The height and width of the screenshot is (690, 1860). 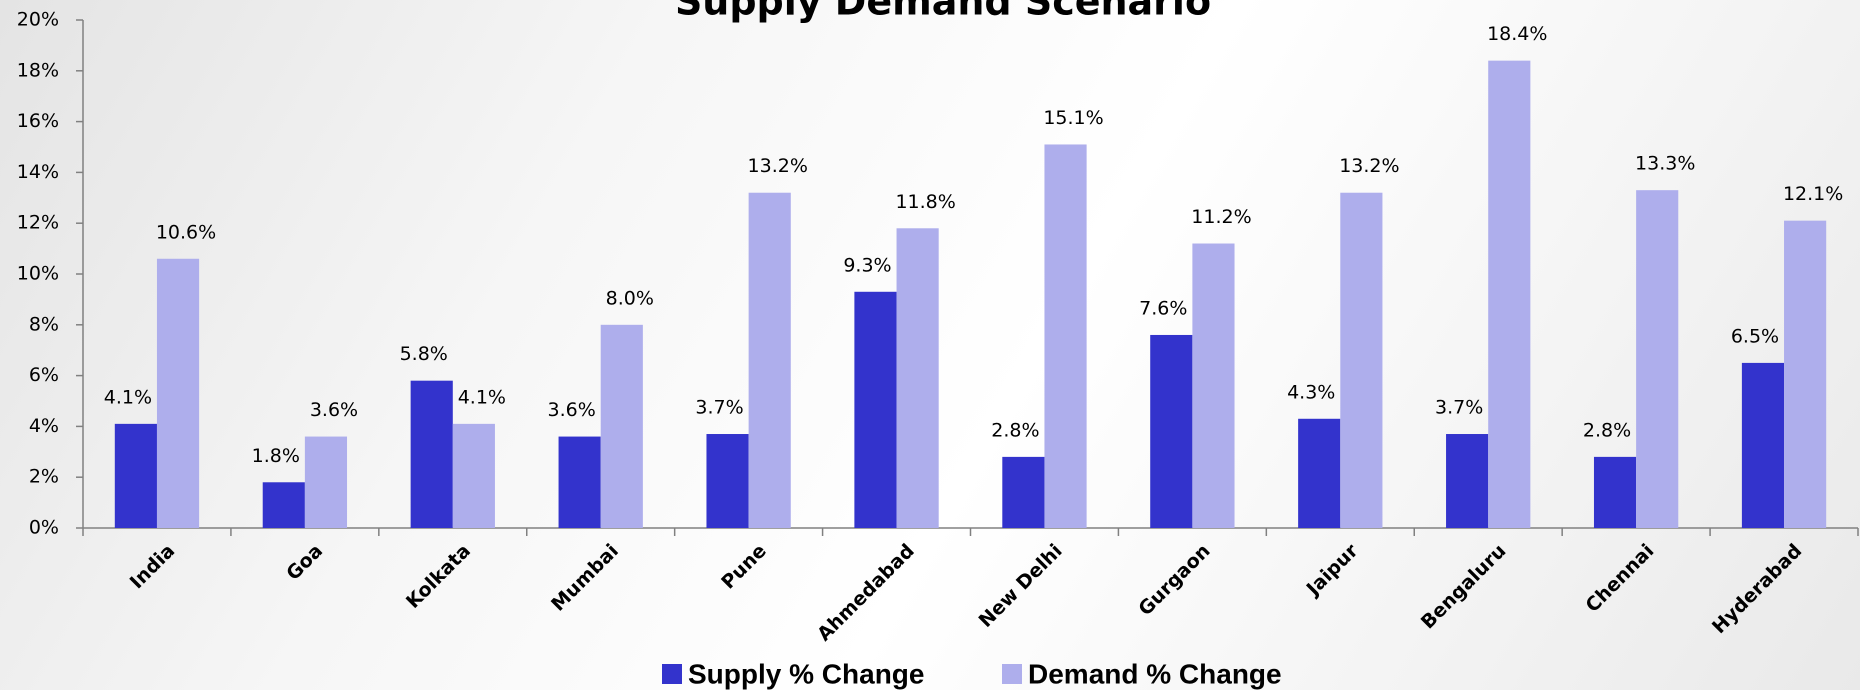 I want to click on y-tick-label: 20%, so click(x=38, y=20).